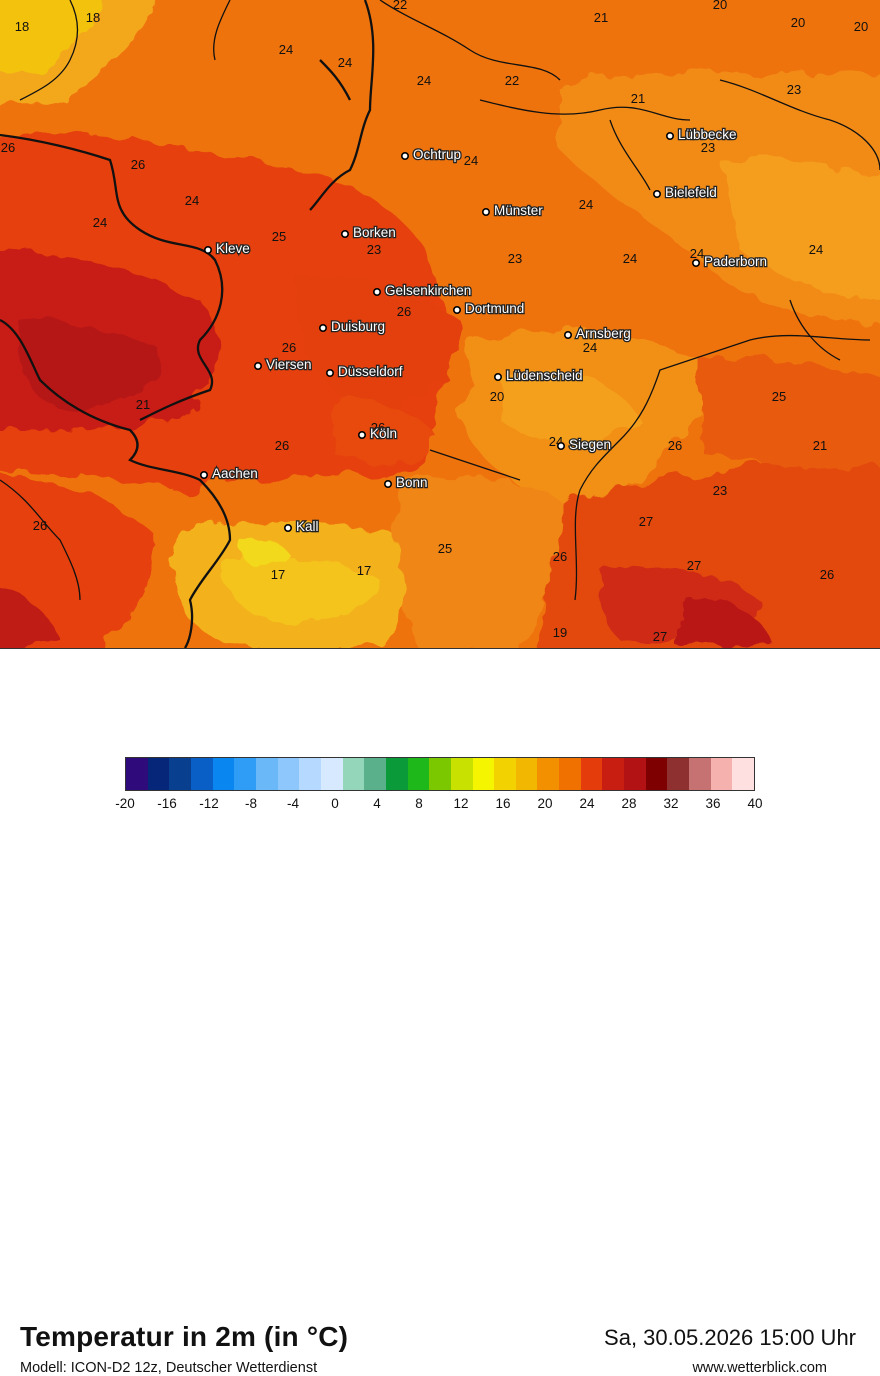 The height and width of the screenshot is (1376, 880). I want to click on city-siegen: Siegen, so click(584, 444).